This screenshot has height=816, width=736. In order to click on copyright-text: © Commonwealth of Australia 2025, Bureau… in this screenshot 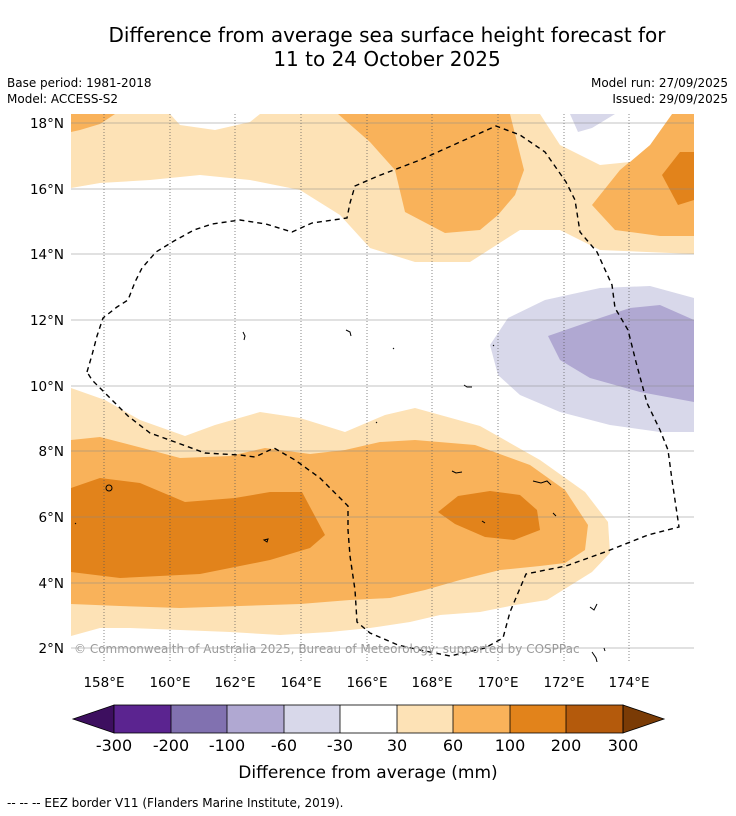, I will do `click(327, 649)`.